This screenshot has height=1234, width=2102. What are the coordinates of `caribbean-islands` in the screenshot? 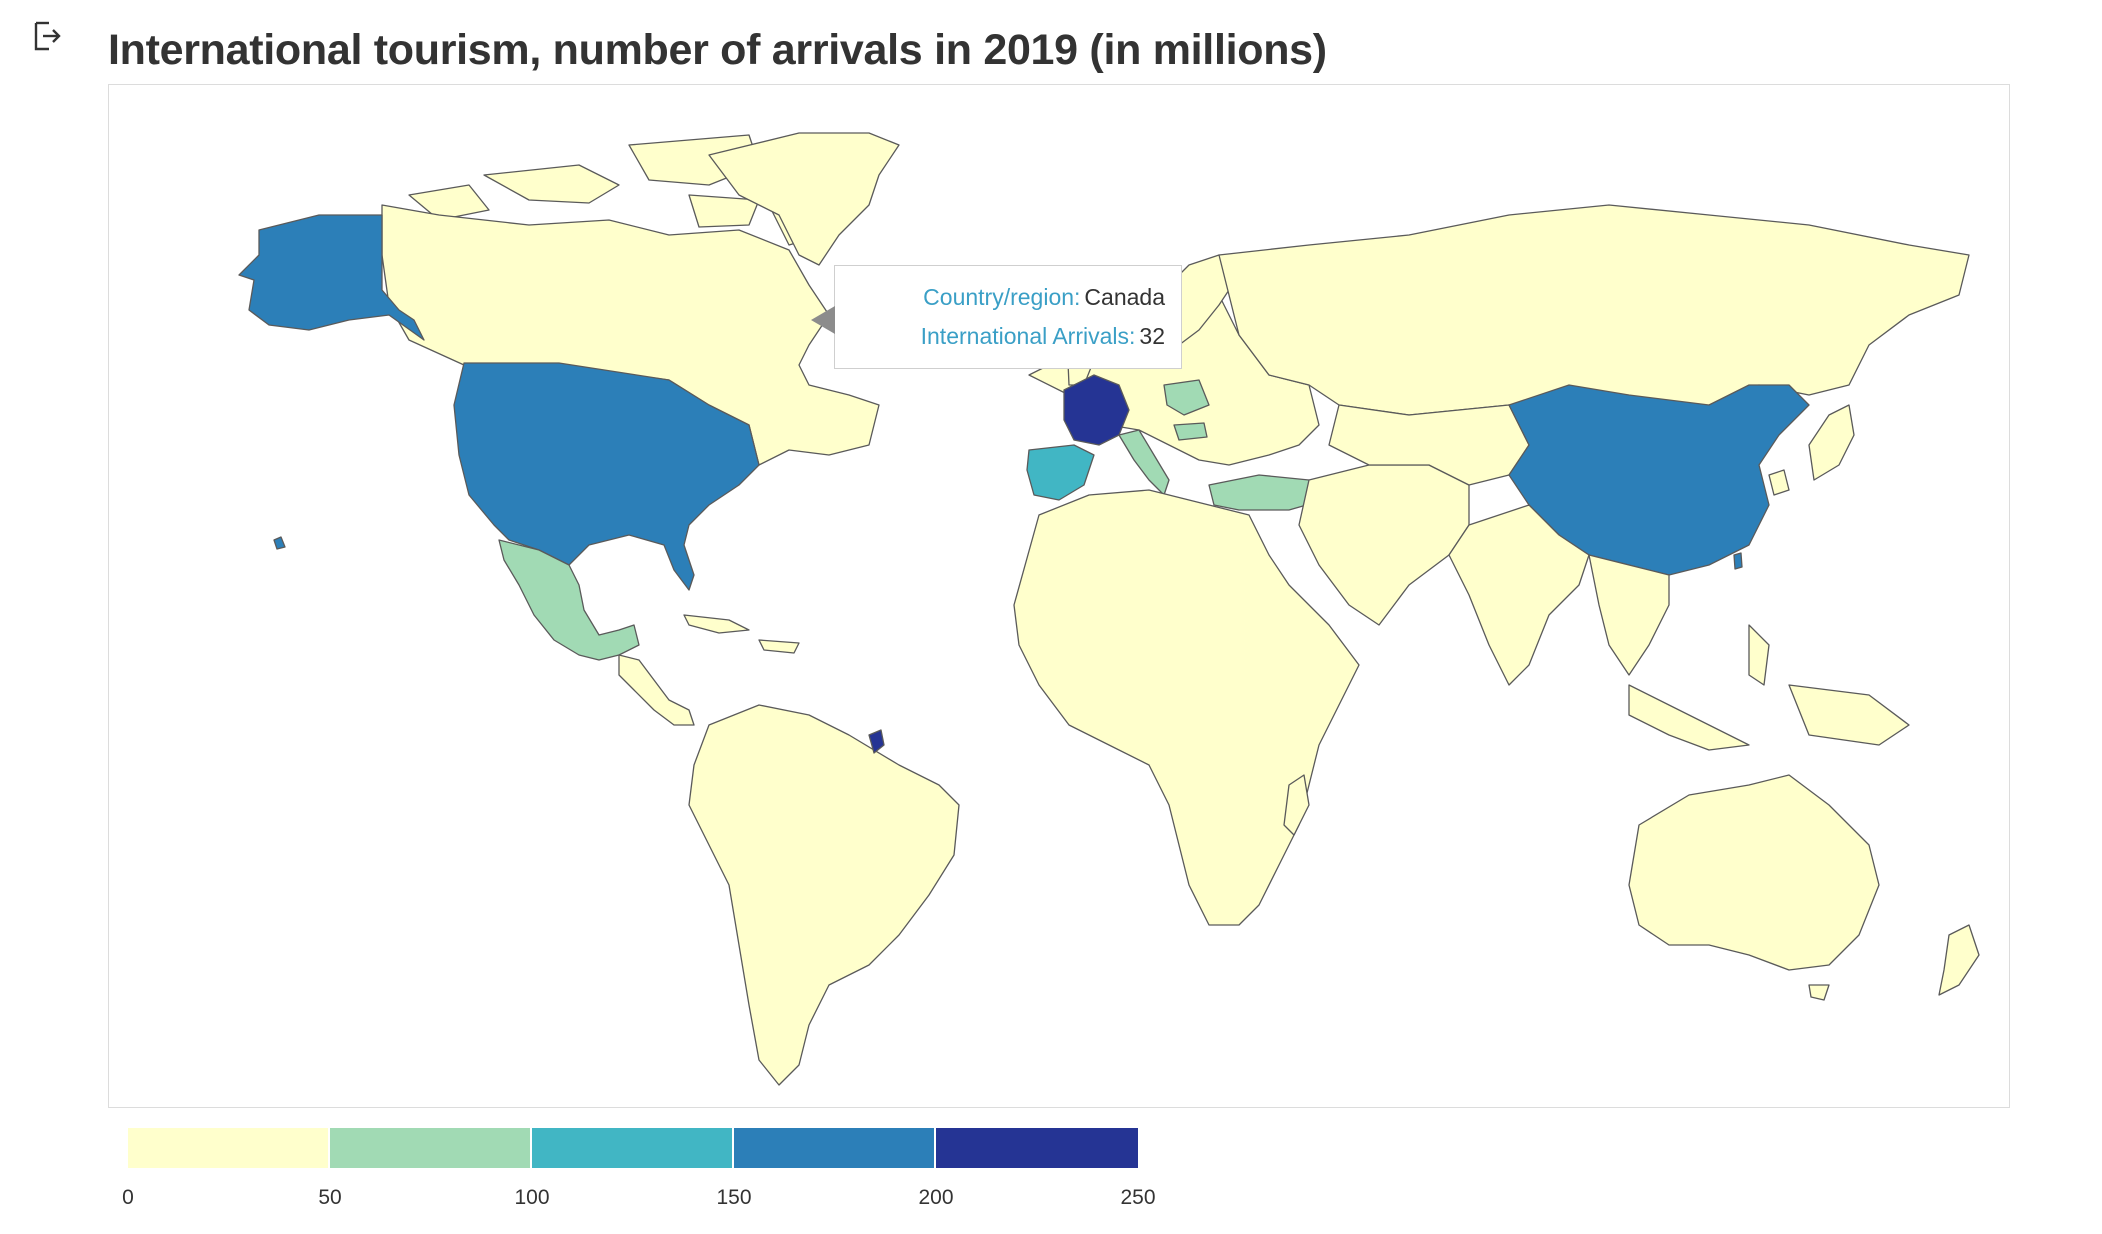 It's located at (741, 634).